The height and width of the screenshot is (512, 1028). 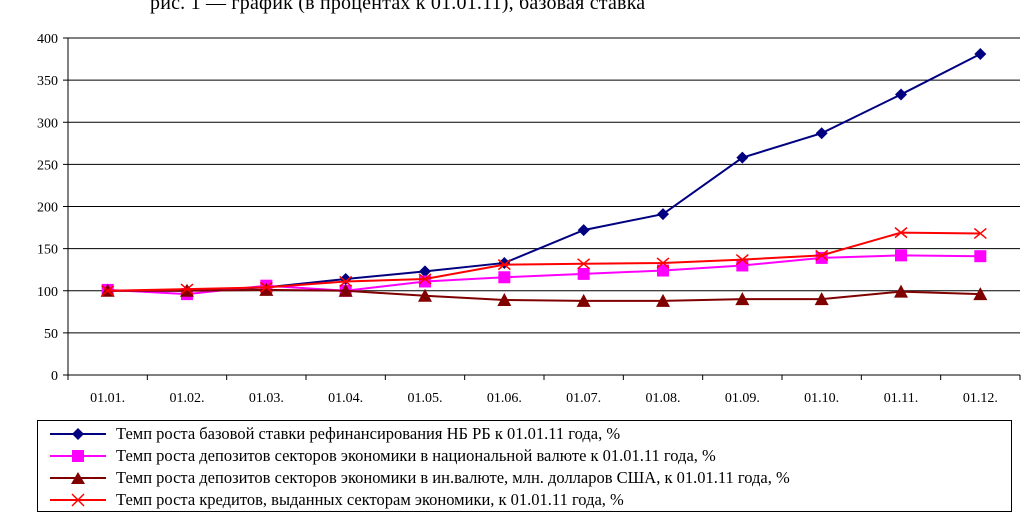 I want to click on y-tick-label: 150, so click(x=47, y=250).